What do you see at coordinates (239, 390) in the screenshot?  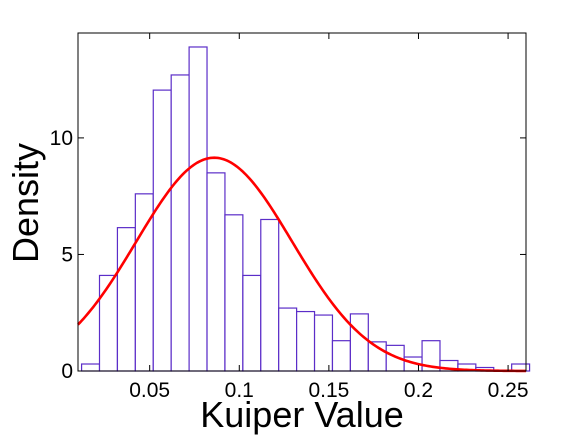 I see `x-tick-label: 0.1` at bounding box center [239, 390].